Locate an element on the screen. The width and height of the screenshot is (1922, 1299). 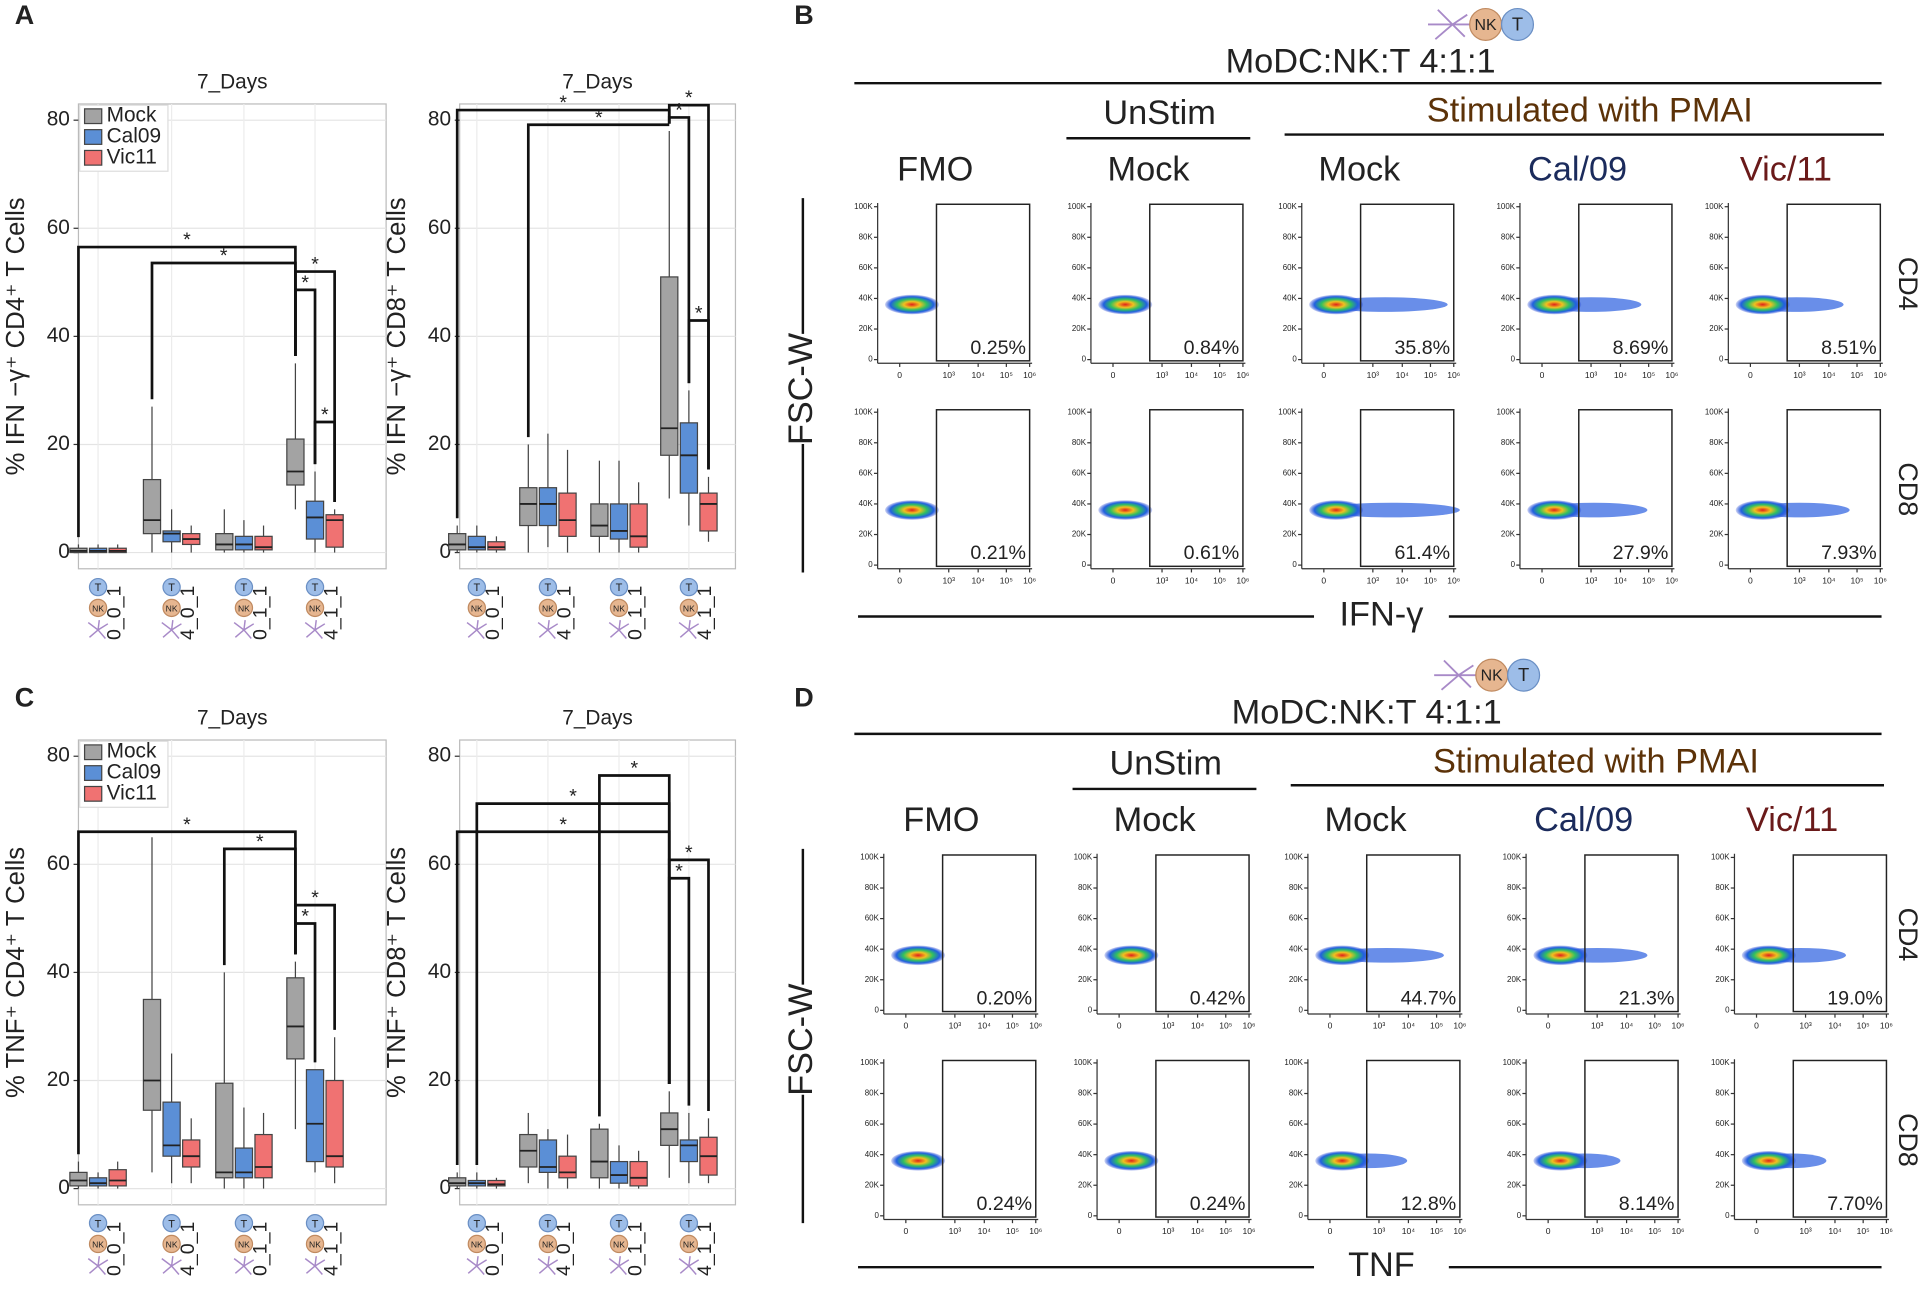
x-tick-label: 4_1_1 is located at coordinates (705, 1249).